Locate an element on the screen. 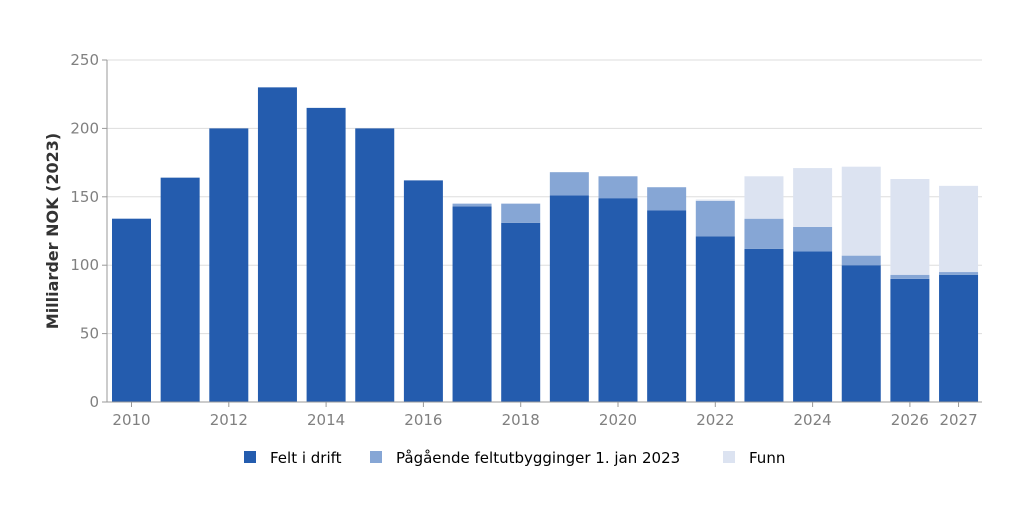 This screenshot has height=510, width=1024. bar-pagaende-2020 is located at coordinates (618, 187).